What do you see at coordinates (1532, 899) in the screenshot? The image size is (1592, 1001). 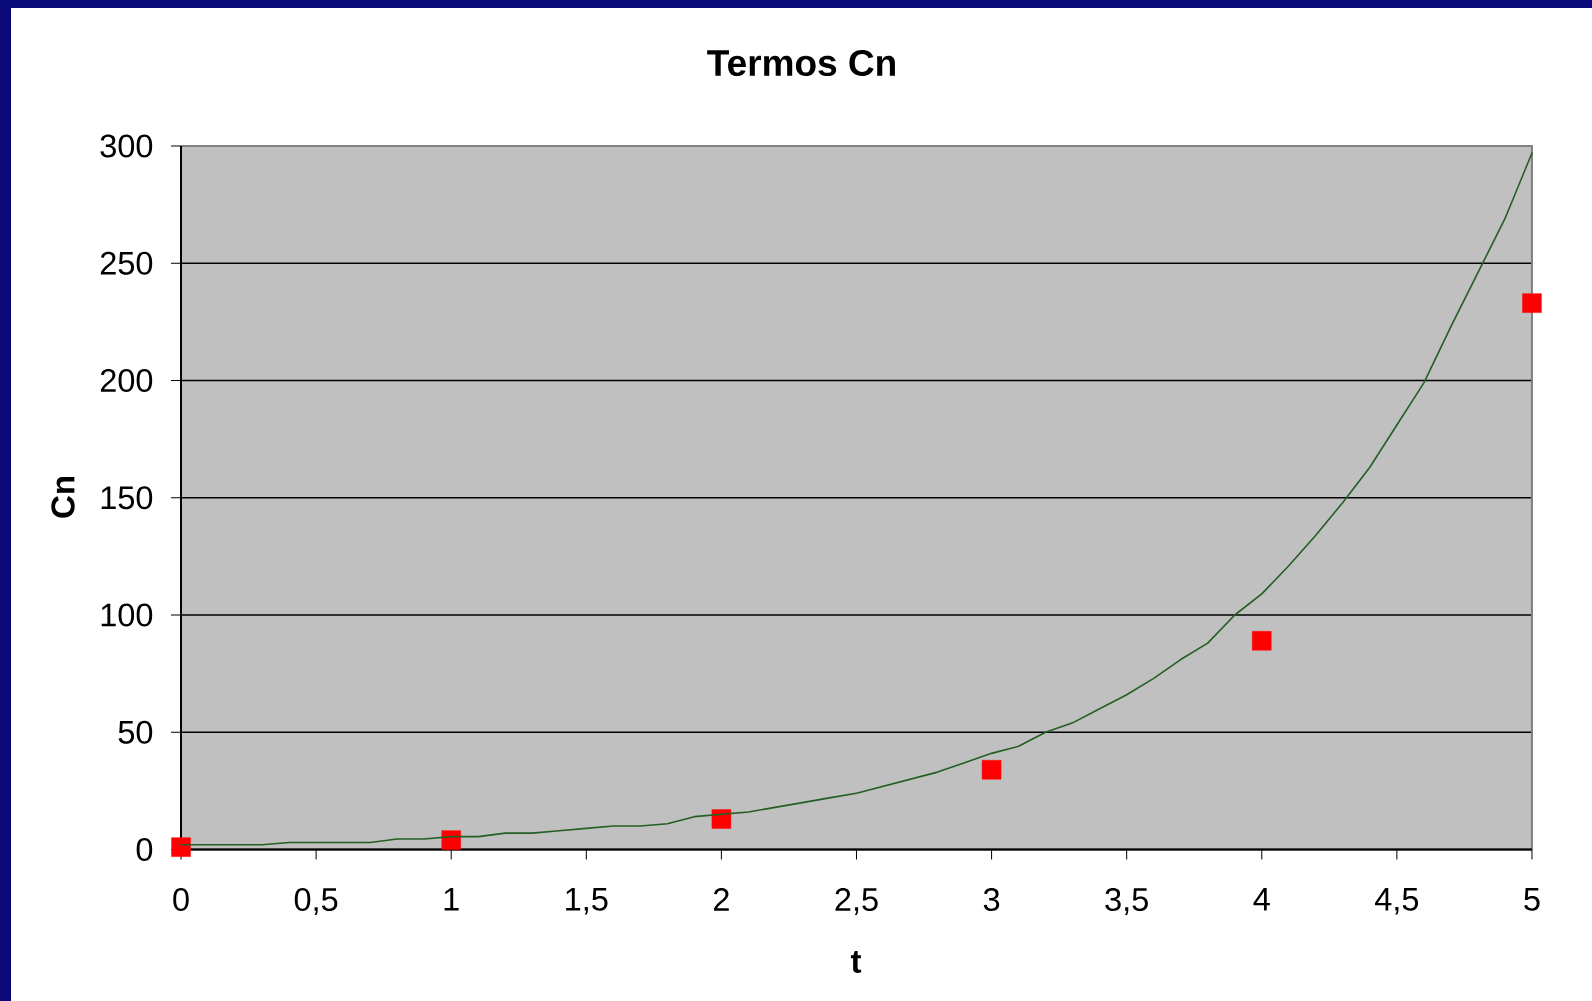 I see `x-tick-label: 5` at bounding box center [1532, 899].